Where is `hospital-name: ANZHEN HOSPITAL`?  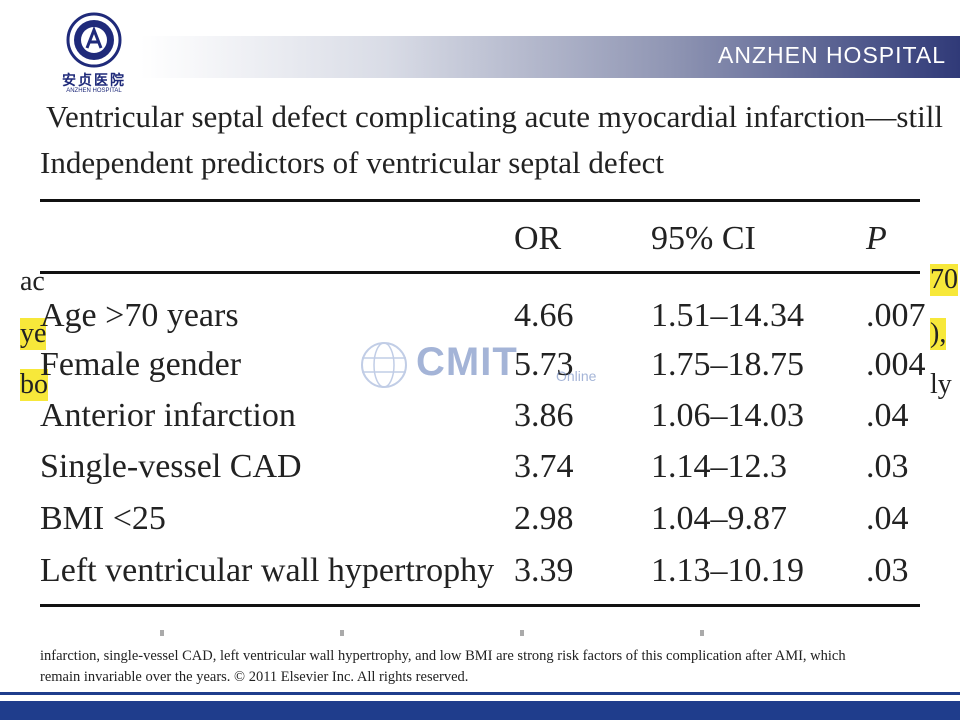
hospital-name: ANZHEN HOSPITAL is located at coordinates (832, 55).